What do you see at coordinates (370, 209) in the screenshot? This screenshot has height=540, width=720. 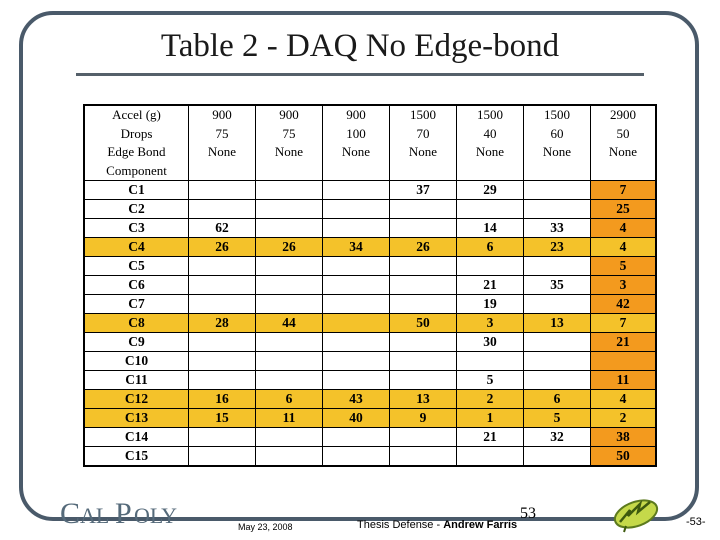 I see `table-row: C2 25` at bounding box center [370, 209].